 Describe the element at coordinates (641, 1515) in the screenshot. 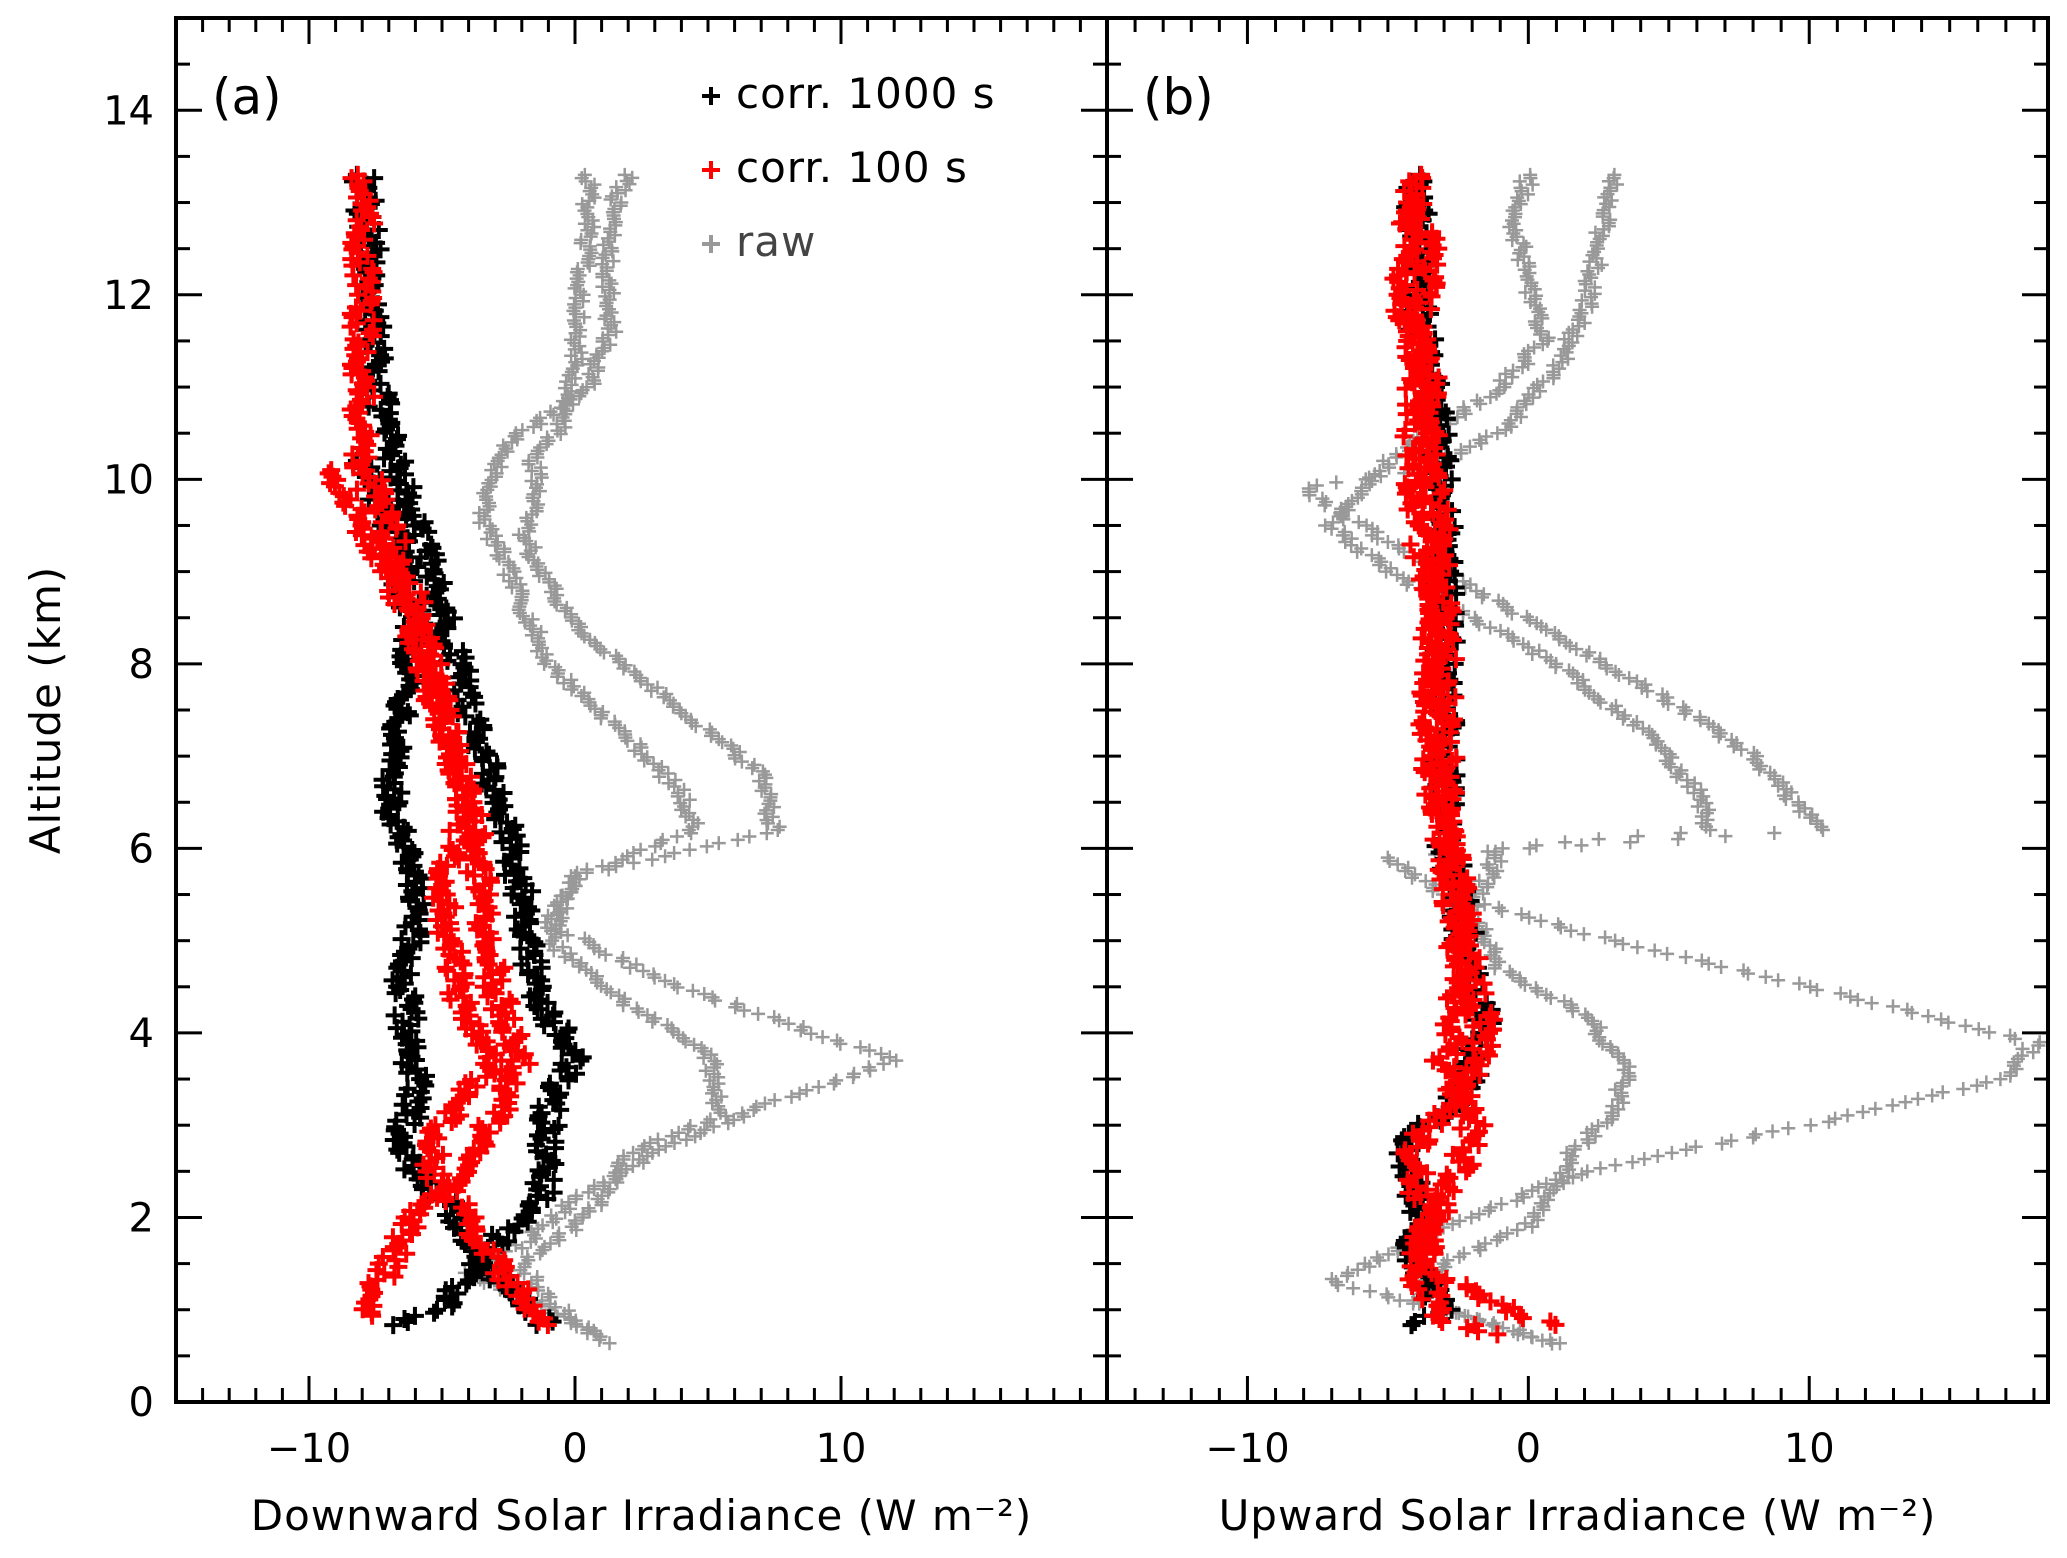

I see `panel-a-x-axis-title: Downward Solar Irradiance (W m⁻²)` at that location.